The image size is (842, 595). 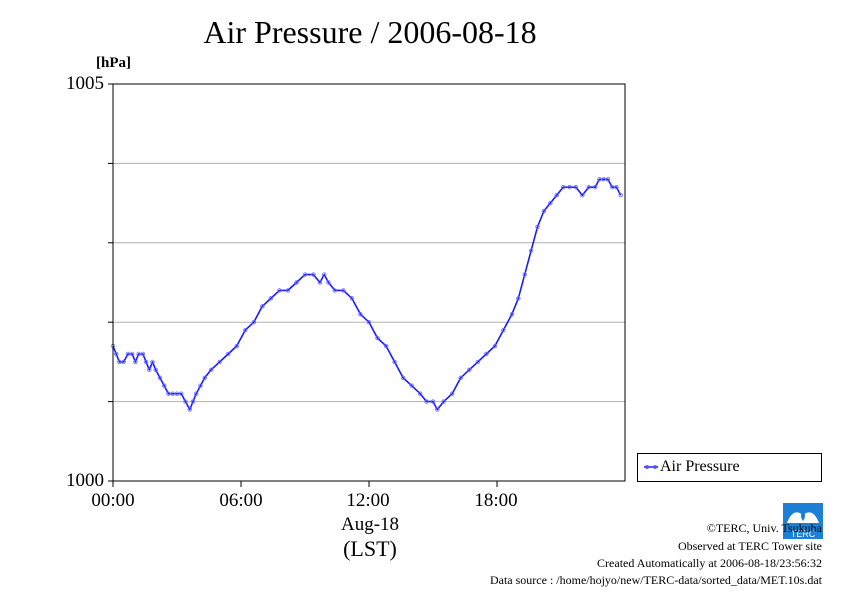 What do you see at coordinates (113, 500) in the screenshot?
I see `x-tick-label-0: 00:00` at bounding box center [113, 500].